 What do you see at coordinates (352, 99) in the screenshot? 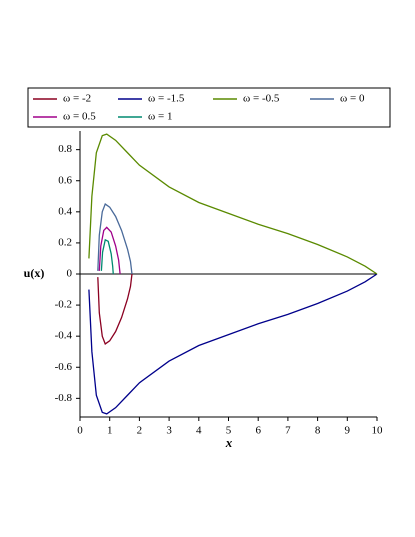
I see `legend-label: ω = 0` at bounding box center [352, 99].